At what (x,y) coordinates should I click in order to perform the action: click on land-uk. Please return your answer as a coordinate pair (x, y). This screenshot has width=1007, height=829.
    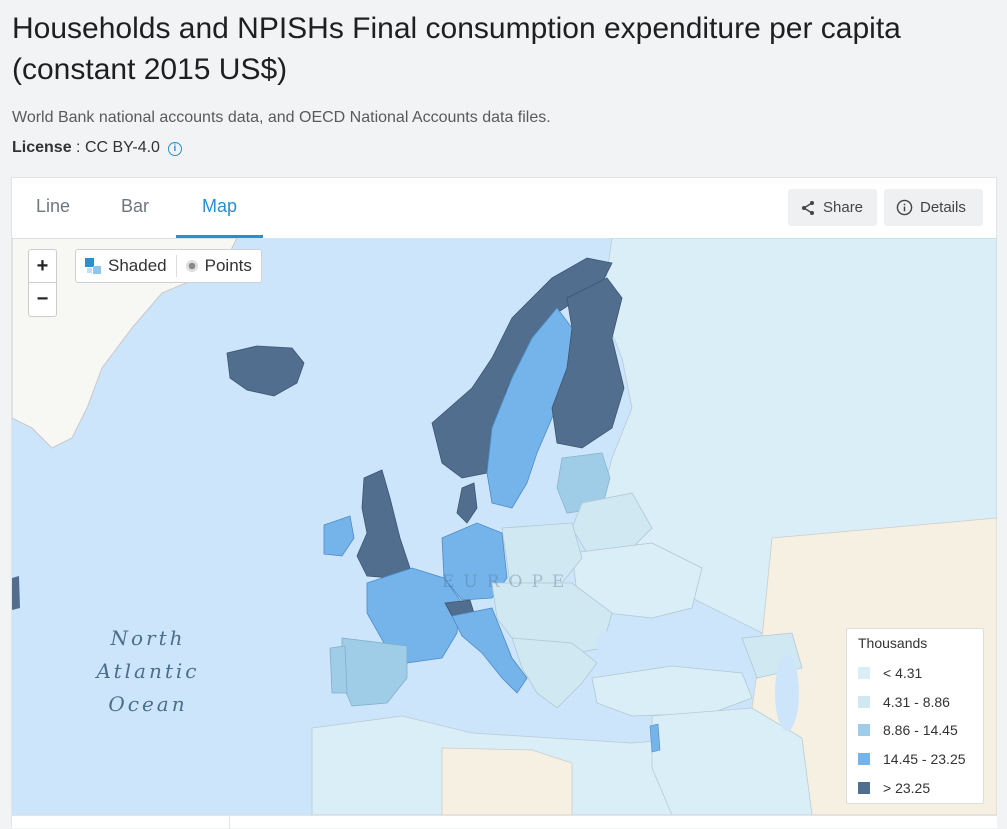
    Looking at the image, I should click on (383, 524).